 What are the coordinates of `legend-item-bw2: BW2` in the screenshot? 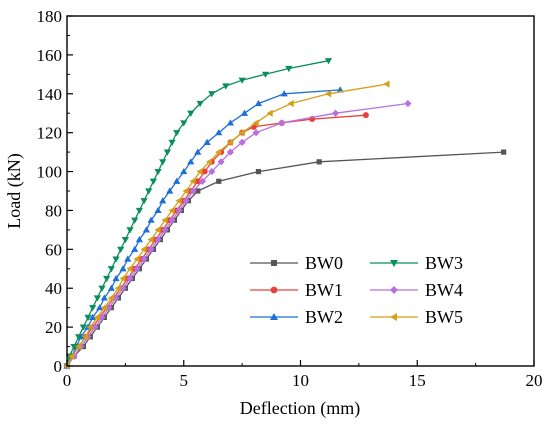 It's located at (296, 317).